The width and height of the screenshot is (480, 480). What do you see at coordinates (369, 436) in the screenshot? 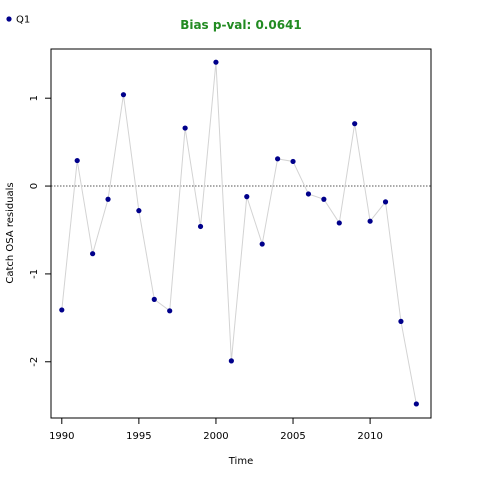
I see `x-tick-label: 2010` at bounding box center [369, 436].